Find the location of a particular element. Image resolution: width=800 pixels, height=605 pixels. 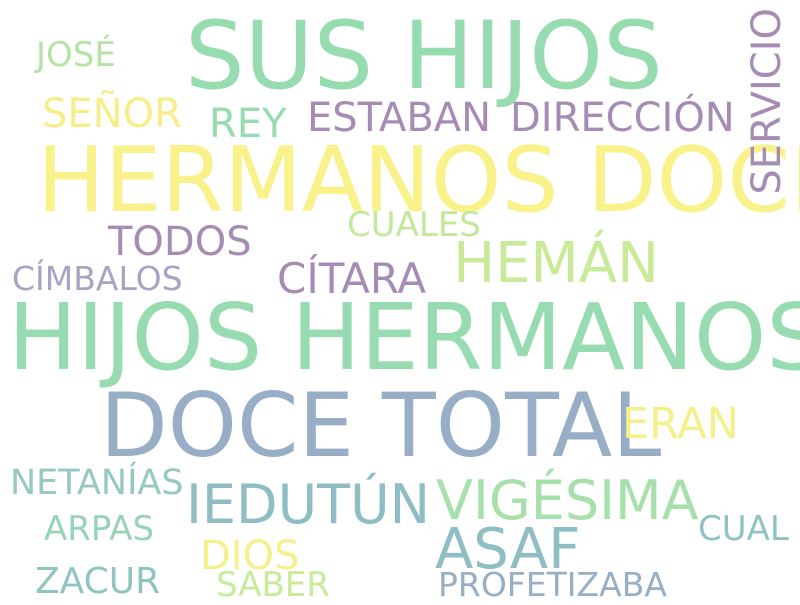

word-saber: SABER is located at coordinates (273, 585).